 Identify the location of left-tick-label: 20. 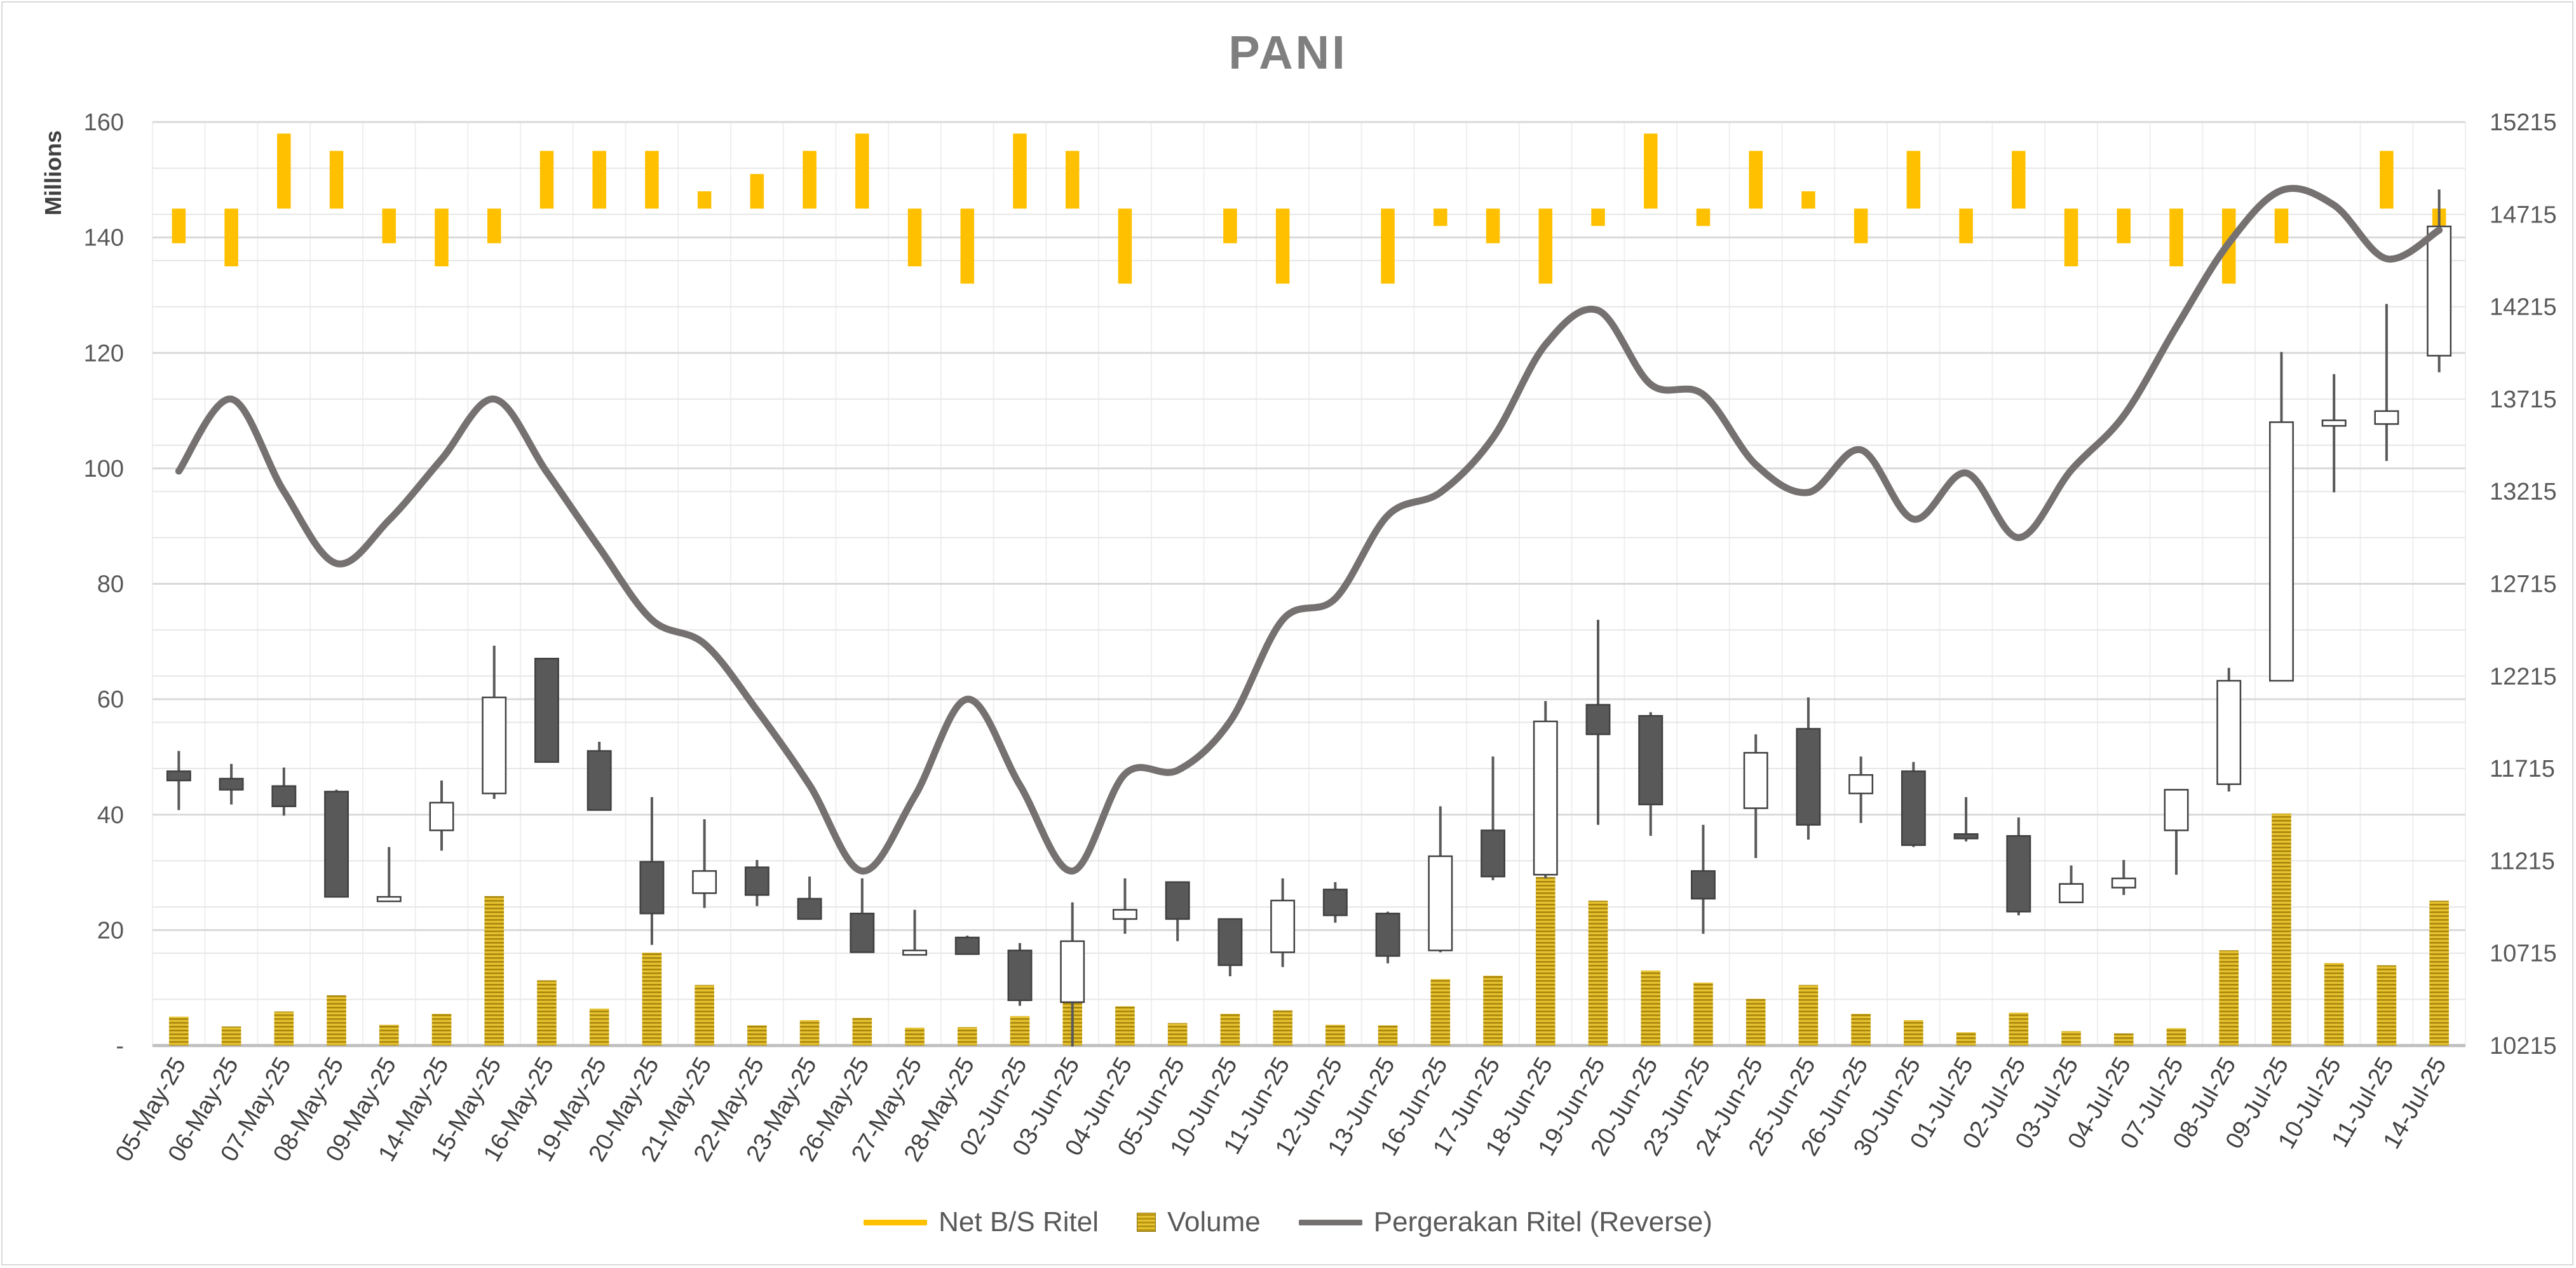
(110, 930).